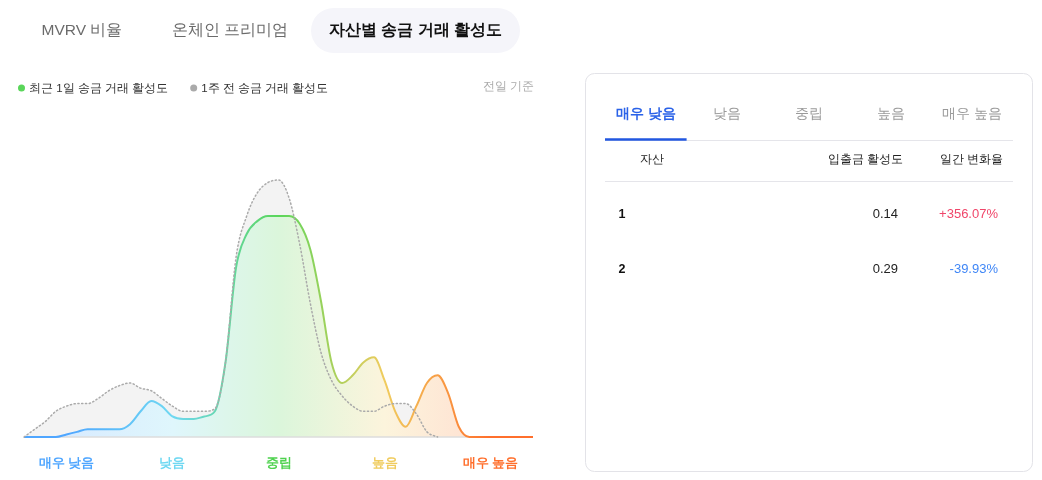 The width and height of the screenshot is (1042, 480). Describe the element at coordinates (971, 159) in the screenshot. I see `text: 일간 변화율` at that location.